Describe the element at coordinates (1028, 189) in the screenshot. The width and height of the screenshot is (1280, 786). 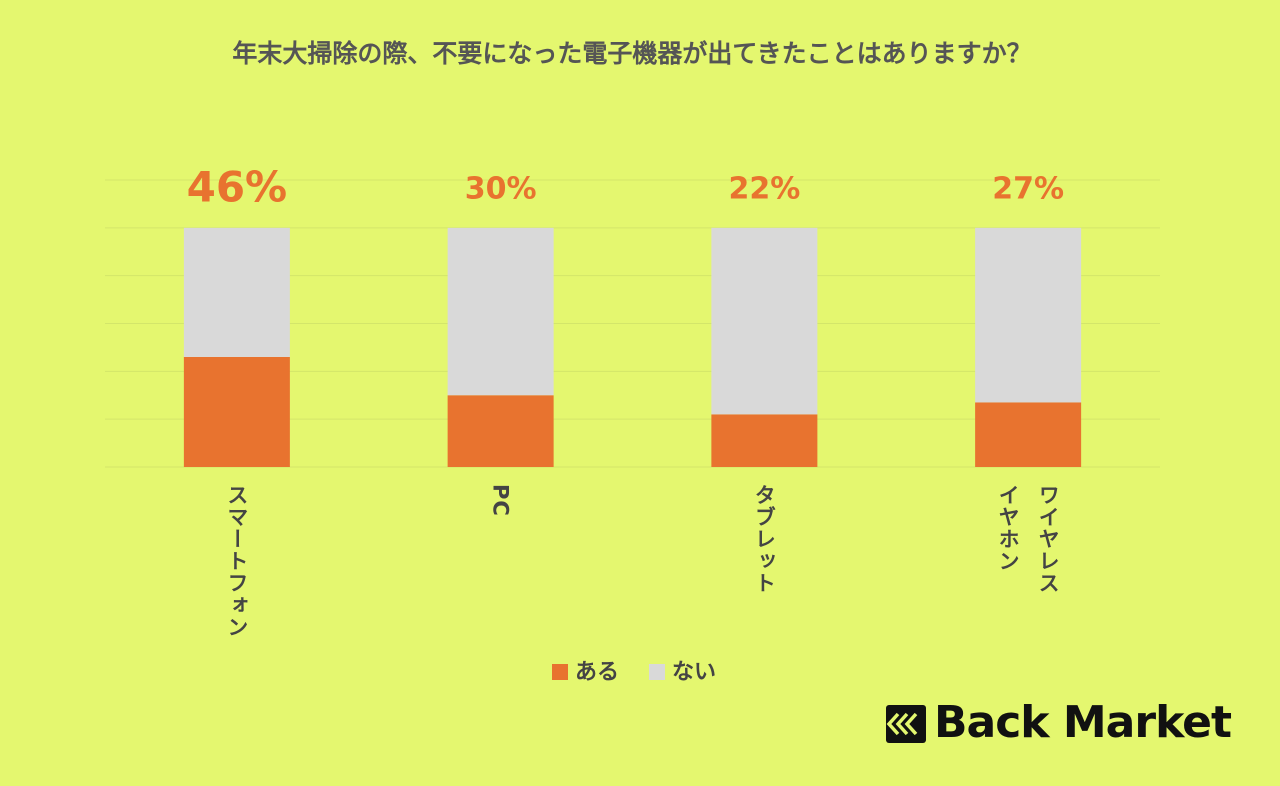
I see `value-label: 27%` at that location.